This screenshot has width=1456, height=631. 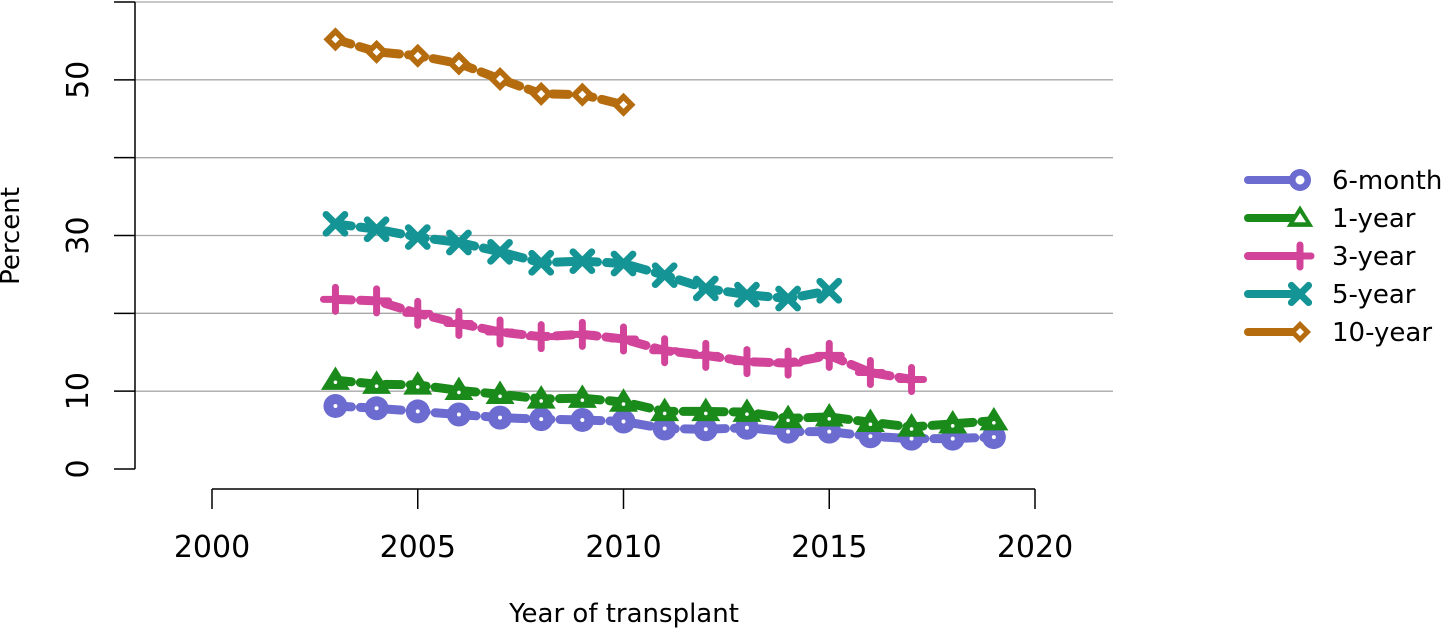 What do you see at coordinates (1330, 295) in the screenshot?
I see `legend-item: 5-year` at bounding box center [1330, 295].